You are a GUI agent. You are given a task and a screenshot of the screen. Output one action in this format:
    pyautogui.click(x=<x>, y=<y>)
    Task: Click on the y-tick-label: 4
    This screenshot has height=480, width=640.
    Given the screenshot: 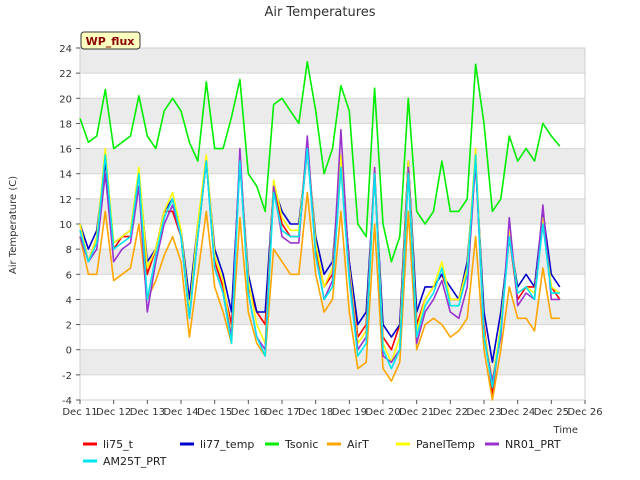 What is the action you would take?
    pyautogui.click(x=69, y=300)
    